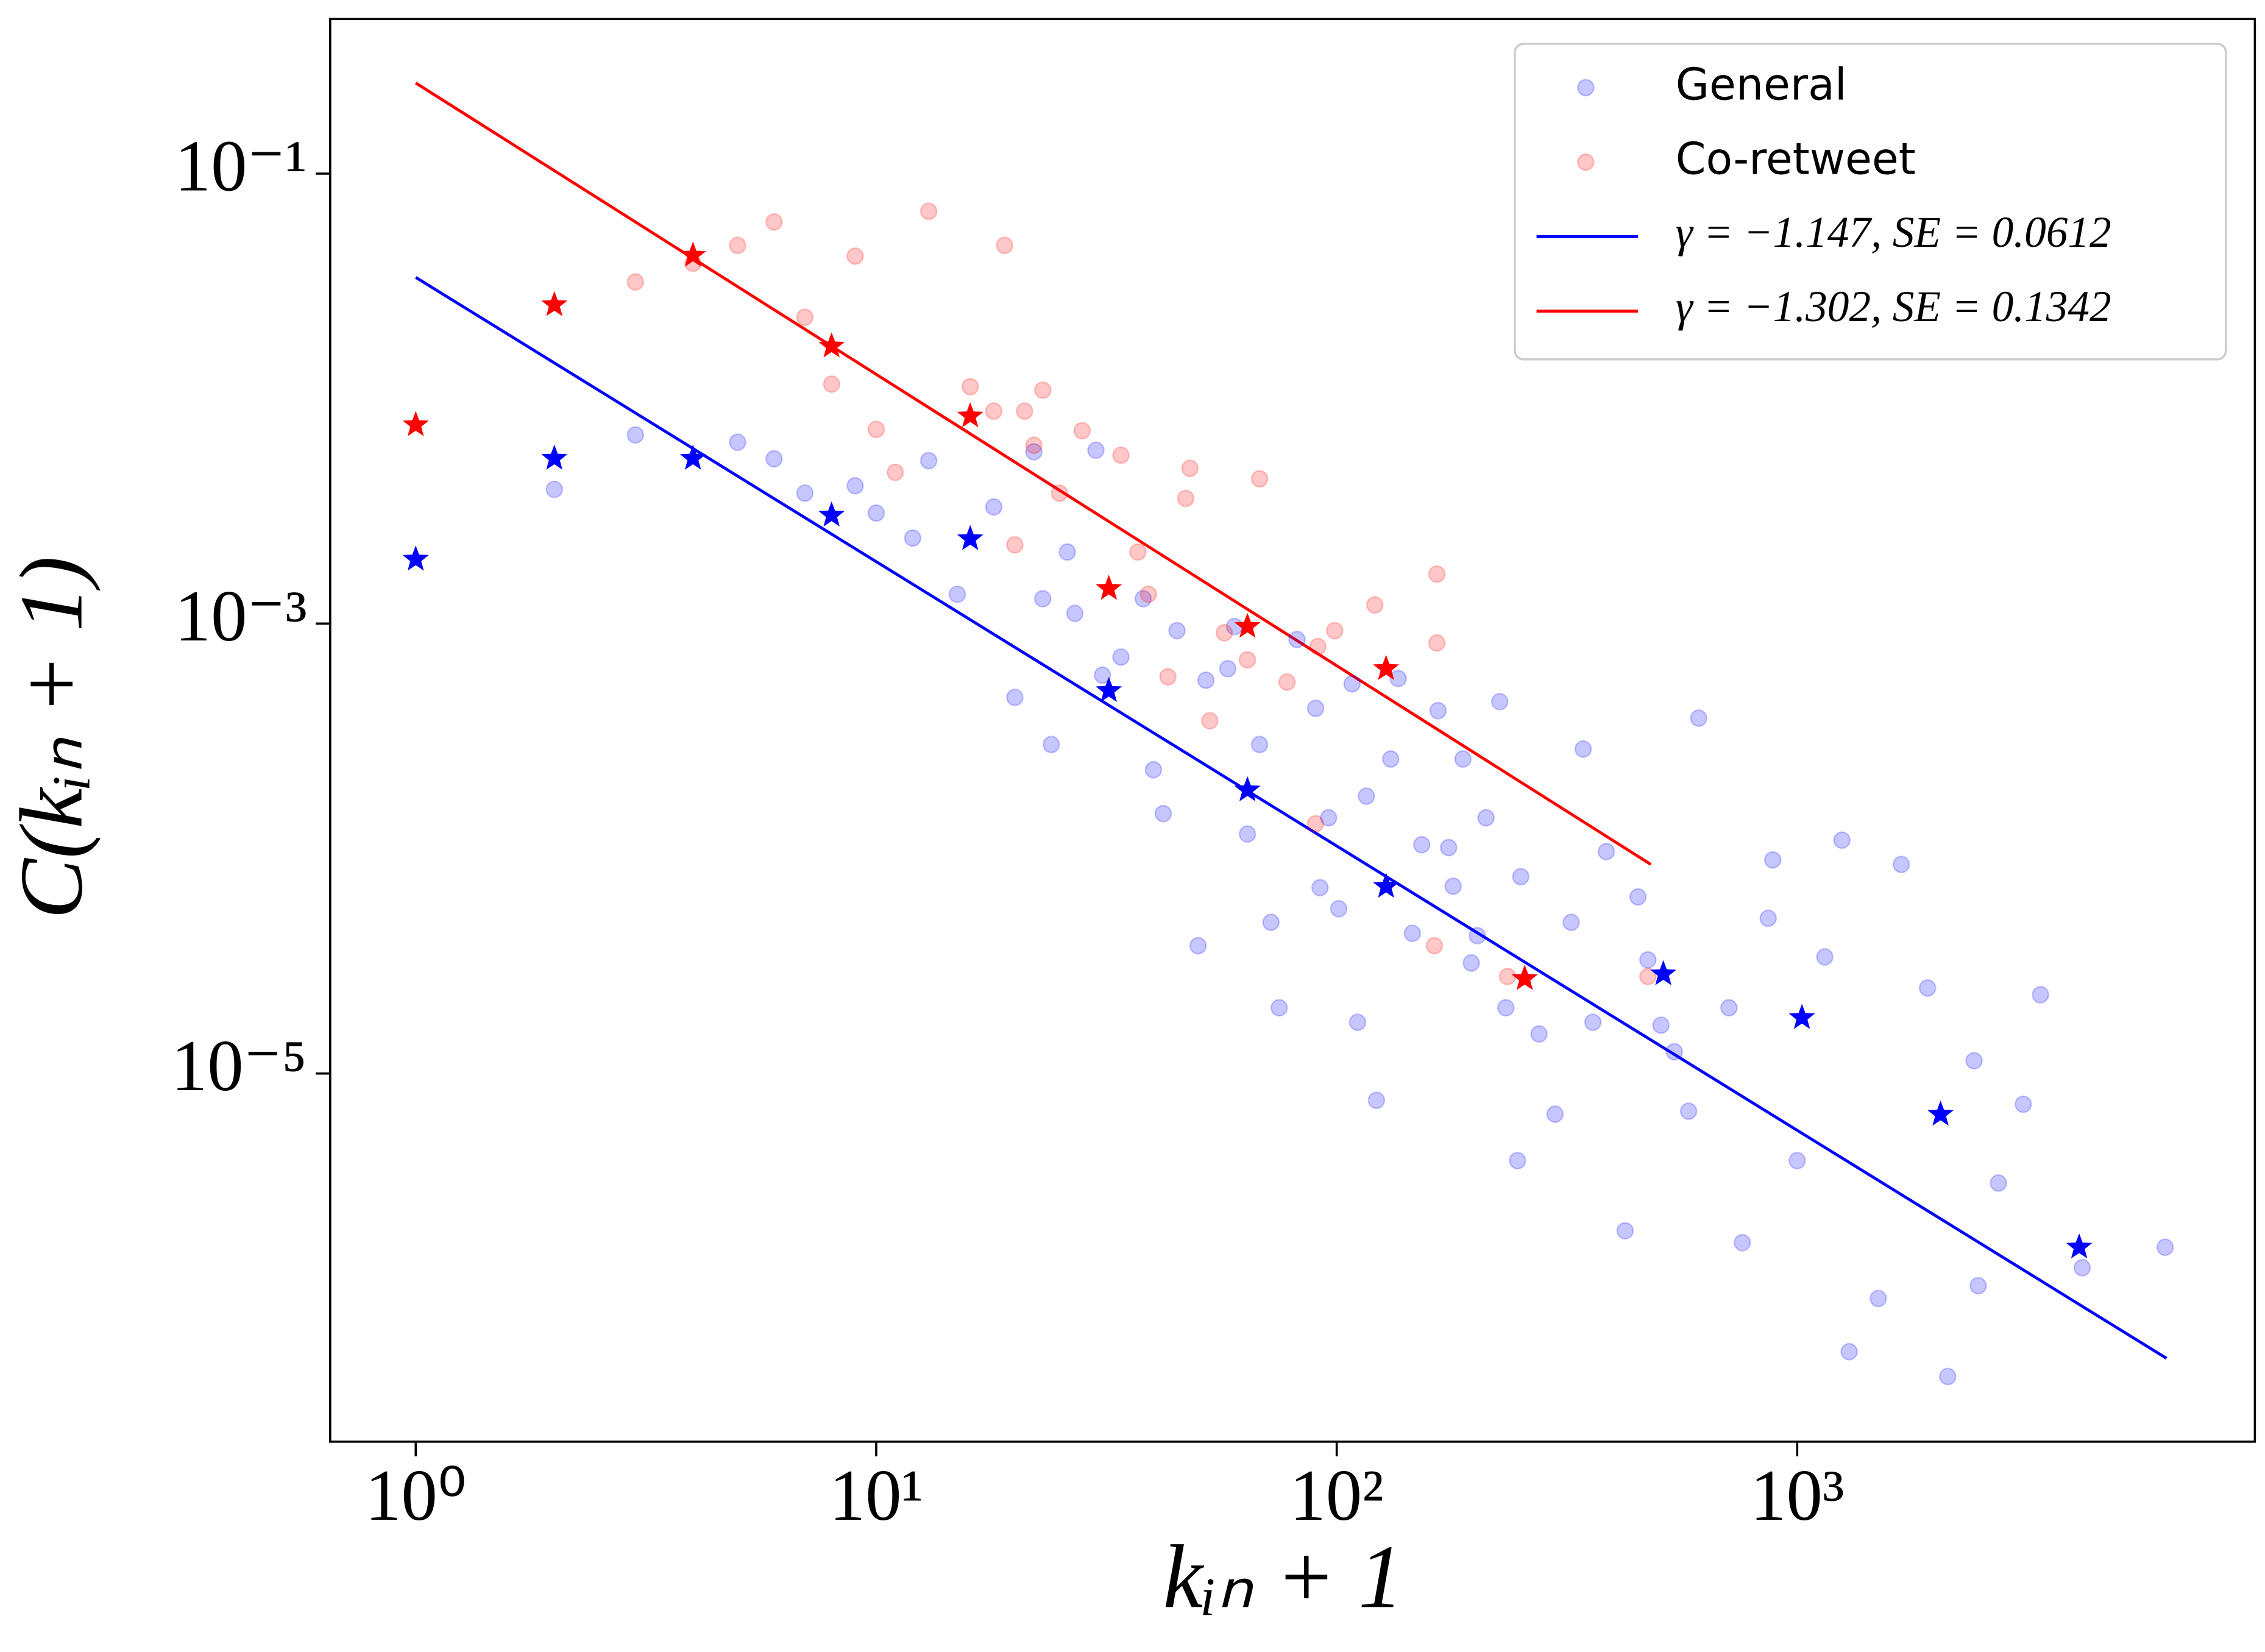  What do you see at coordinates (1893, 307) in the screenshot?
I see `legend-label: γ = −1.302, SE = 0.1342` at bounding box center [1893, 307].